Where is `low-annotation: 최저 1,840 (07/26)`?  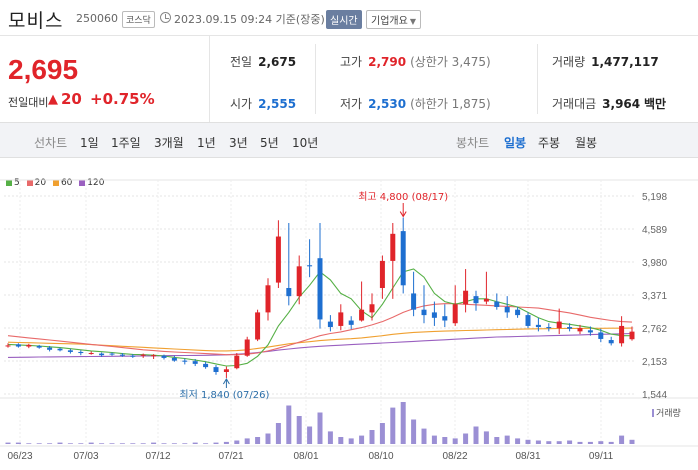
low-annotation: 최저 1,840 (07/26) is located at coordinates (224, 395).